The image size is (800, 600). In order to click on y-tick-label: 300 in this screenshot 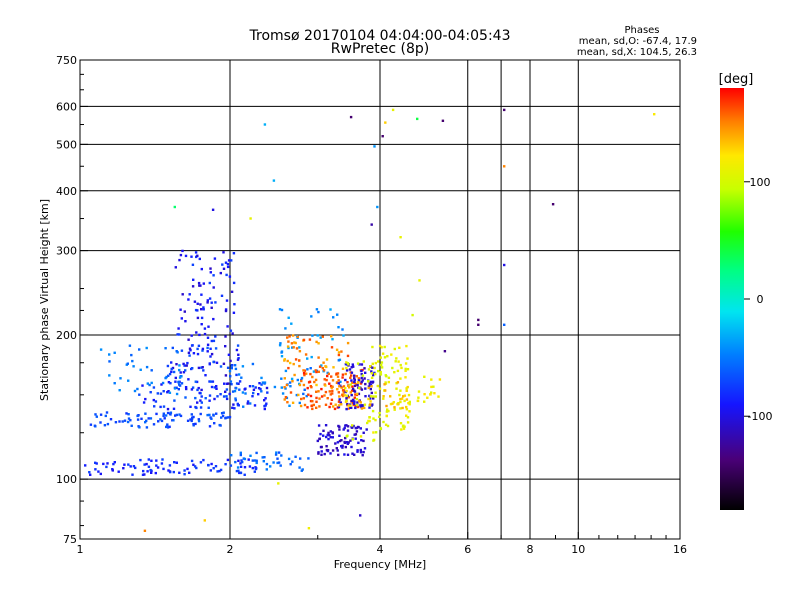, I will do `click(66, 251)`.